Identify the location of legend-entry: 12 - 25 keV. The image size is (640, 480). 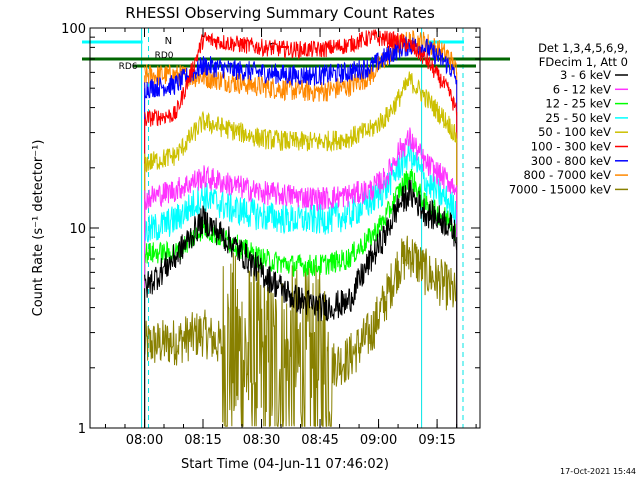
(578, 104).